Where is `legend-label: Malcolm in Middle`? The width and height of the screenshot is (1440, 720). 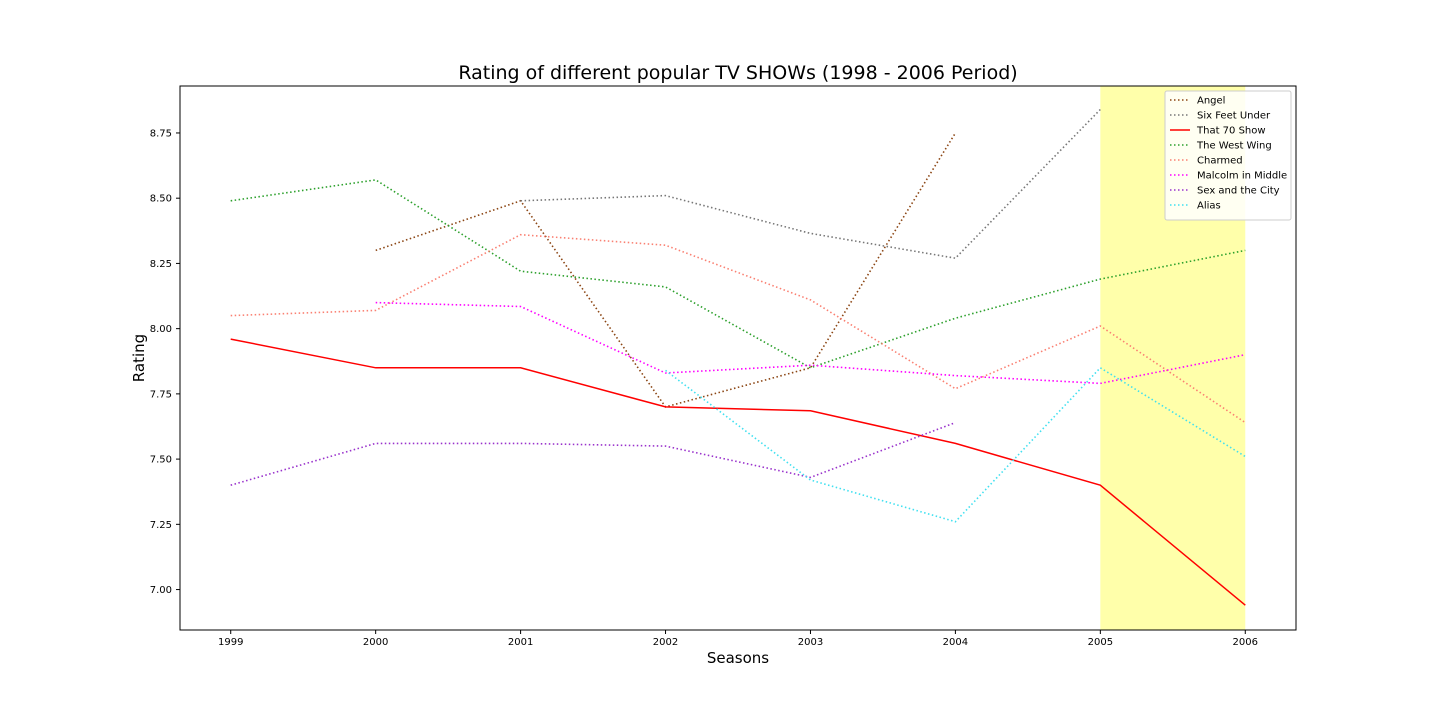 legend-label: Malcolm in Middle is located at coordinates (1242, 176).